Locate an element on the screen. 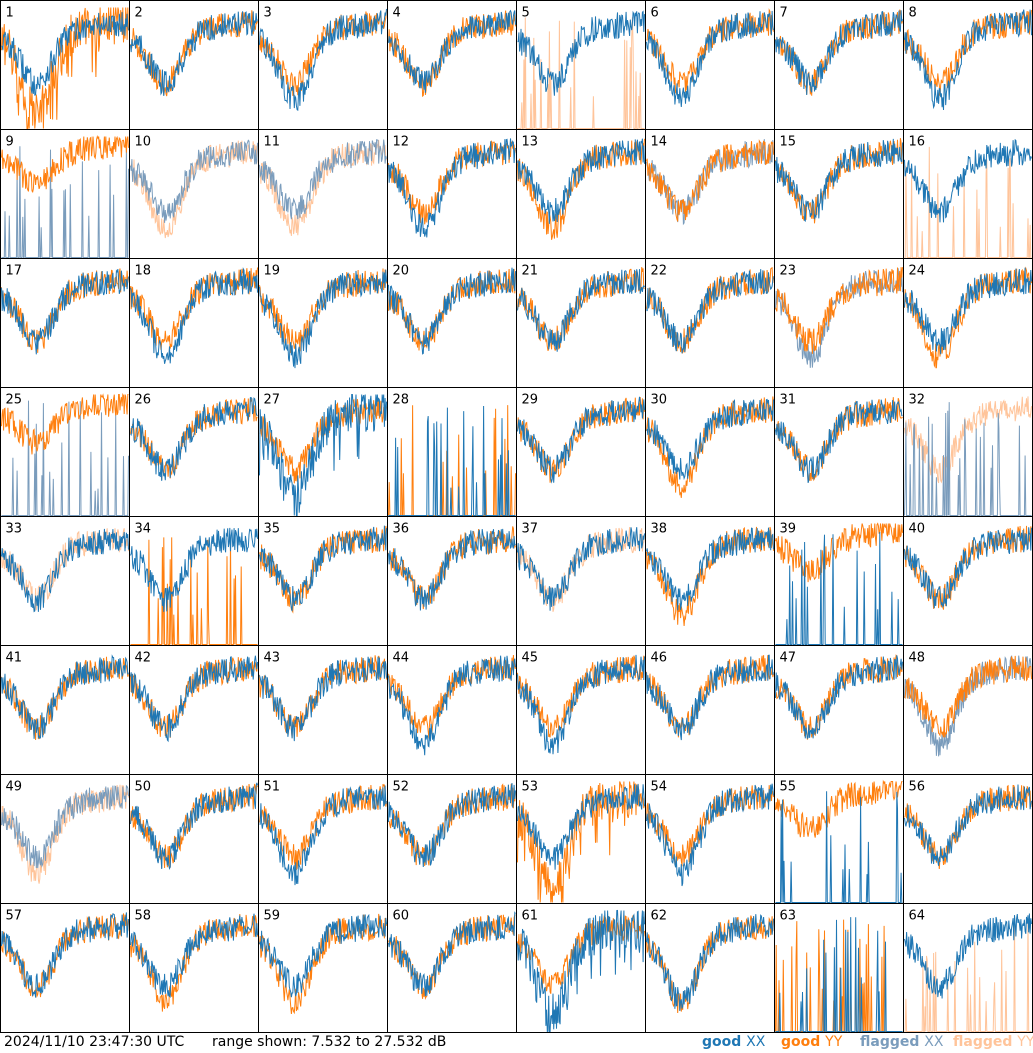  panel-label: 33 is located at coordinates (14, 529).